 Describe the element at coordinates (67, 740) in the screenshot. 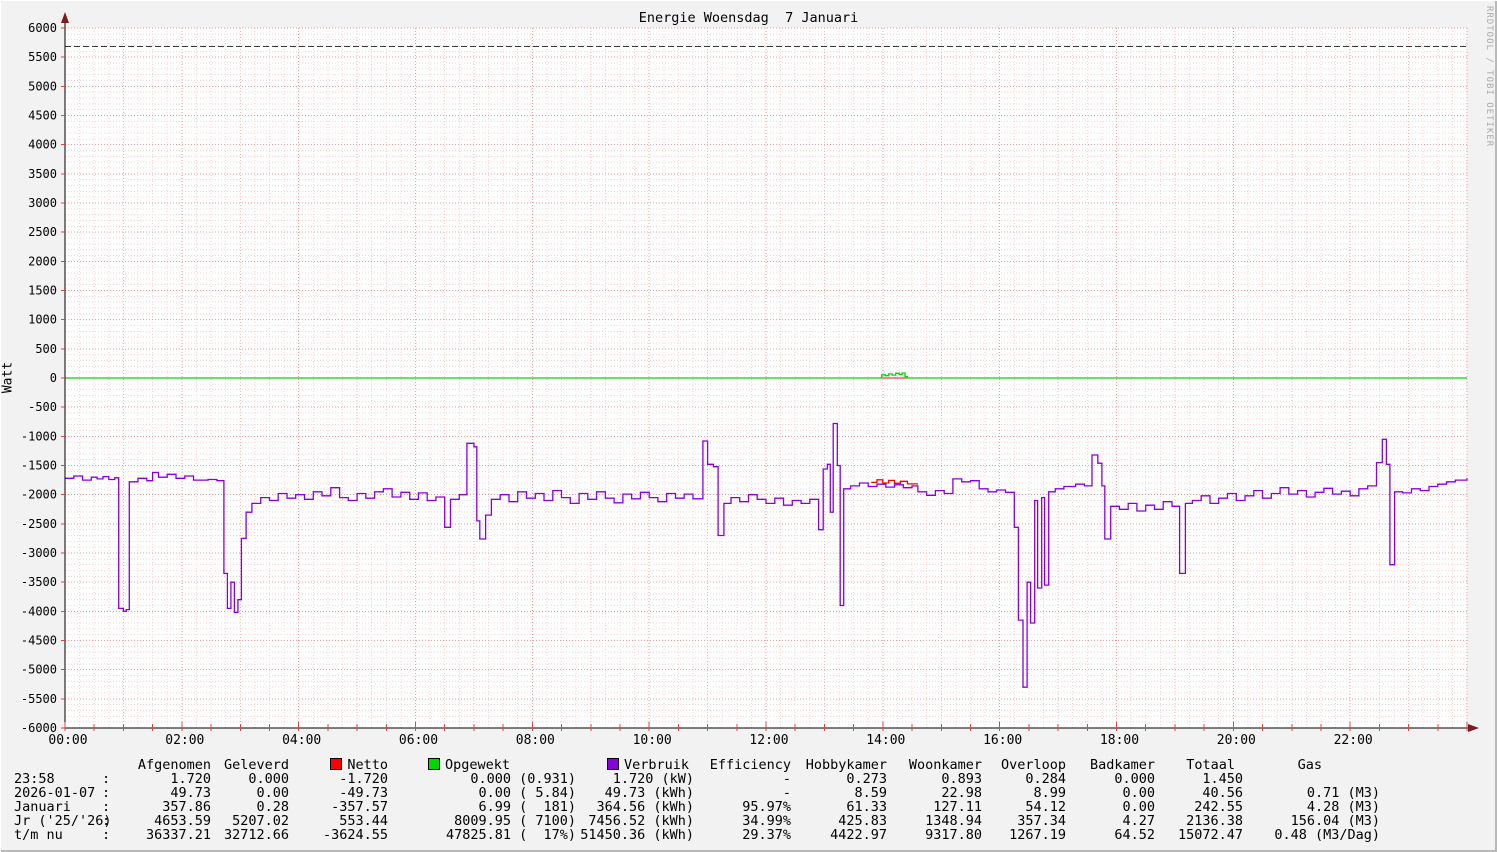

I see `svg-text: 00:00` at that location.